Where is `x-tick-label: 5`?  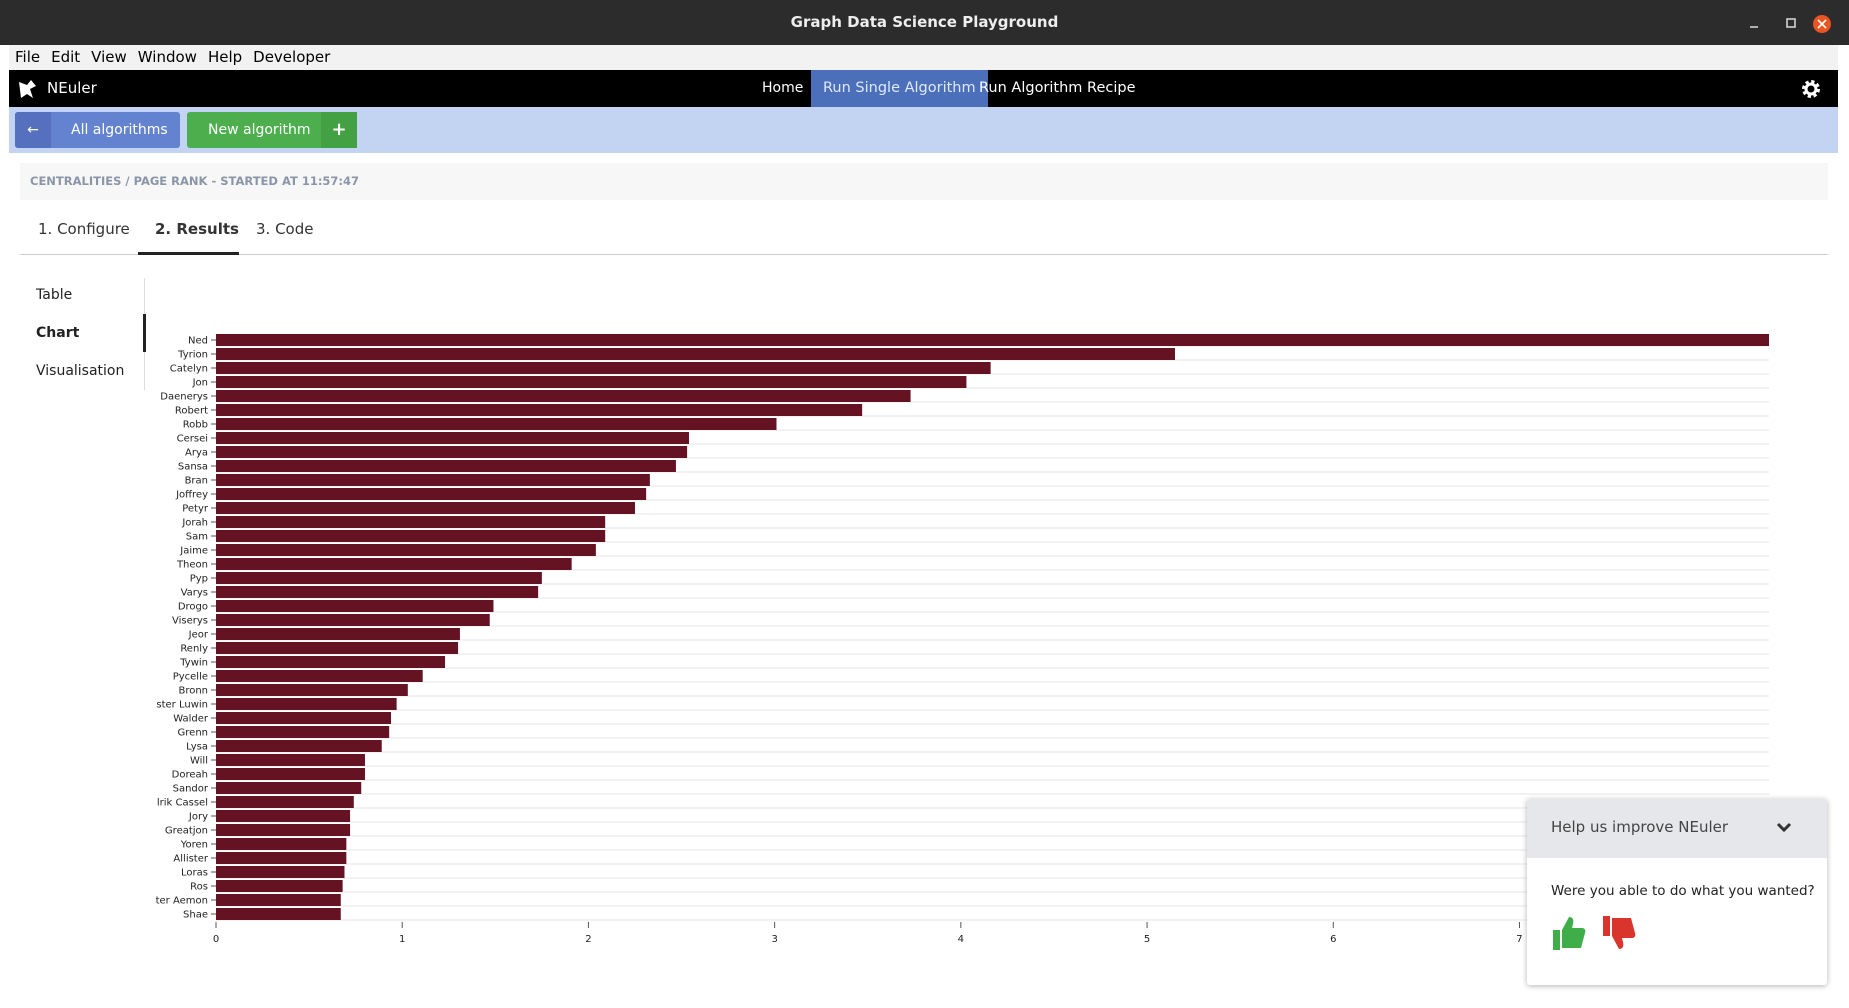
x-tick-label: 5 is located at coordinates (1147, 939).